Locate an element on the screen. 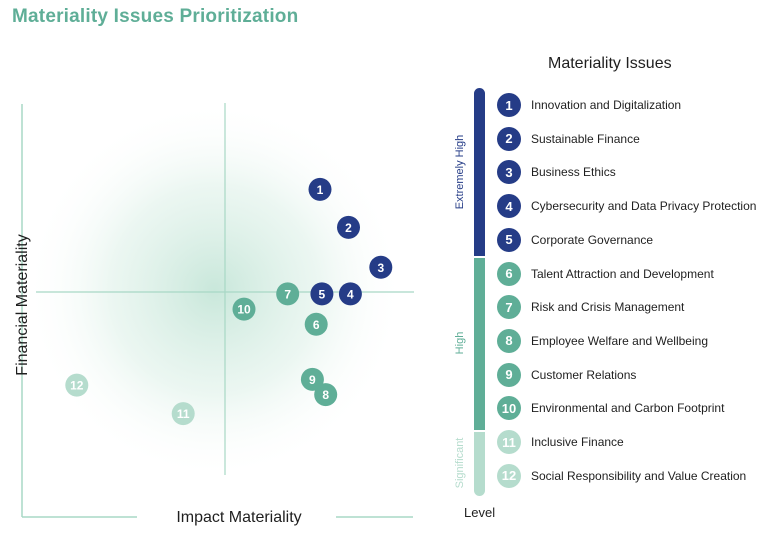  legend-number-badge: 3 is located at coordinates (509, 172).